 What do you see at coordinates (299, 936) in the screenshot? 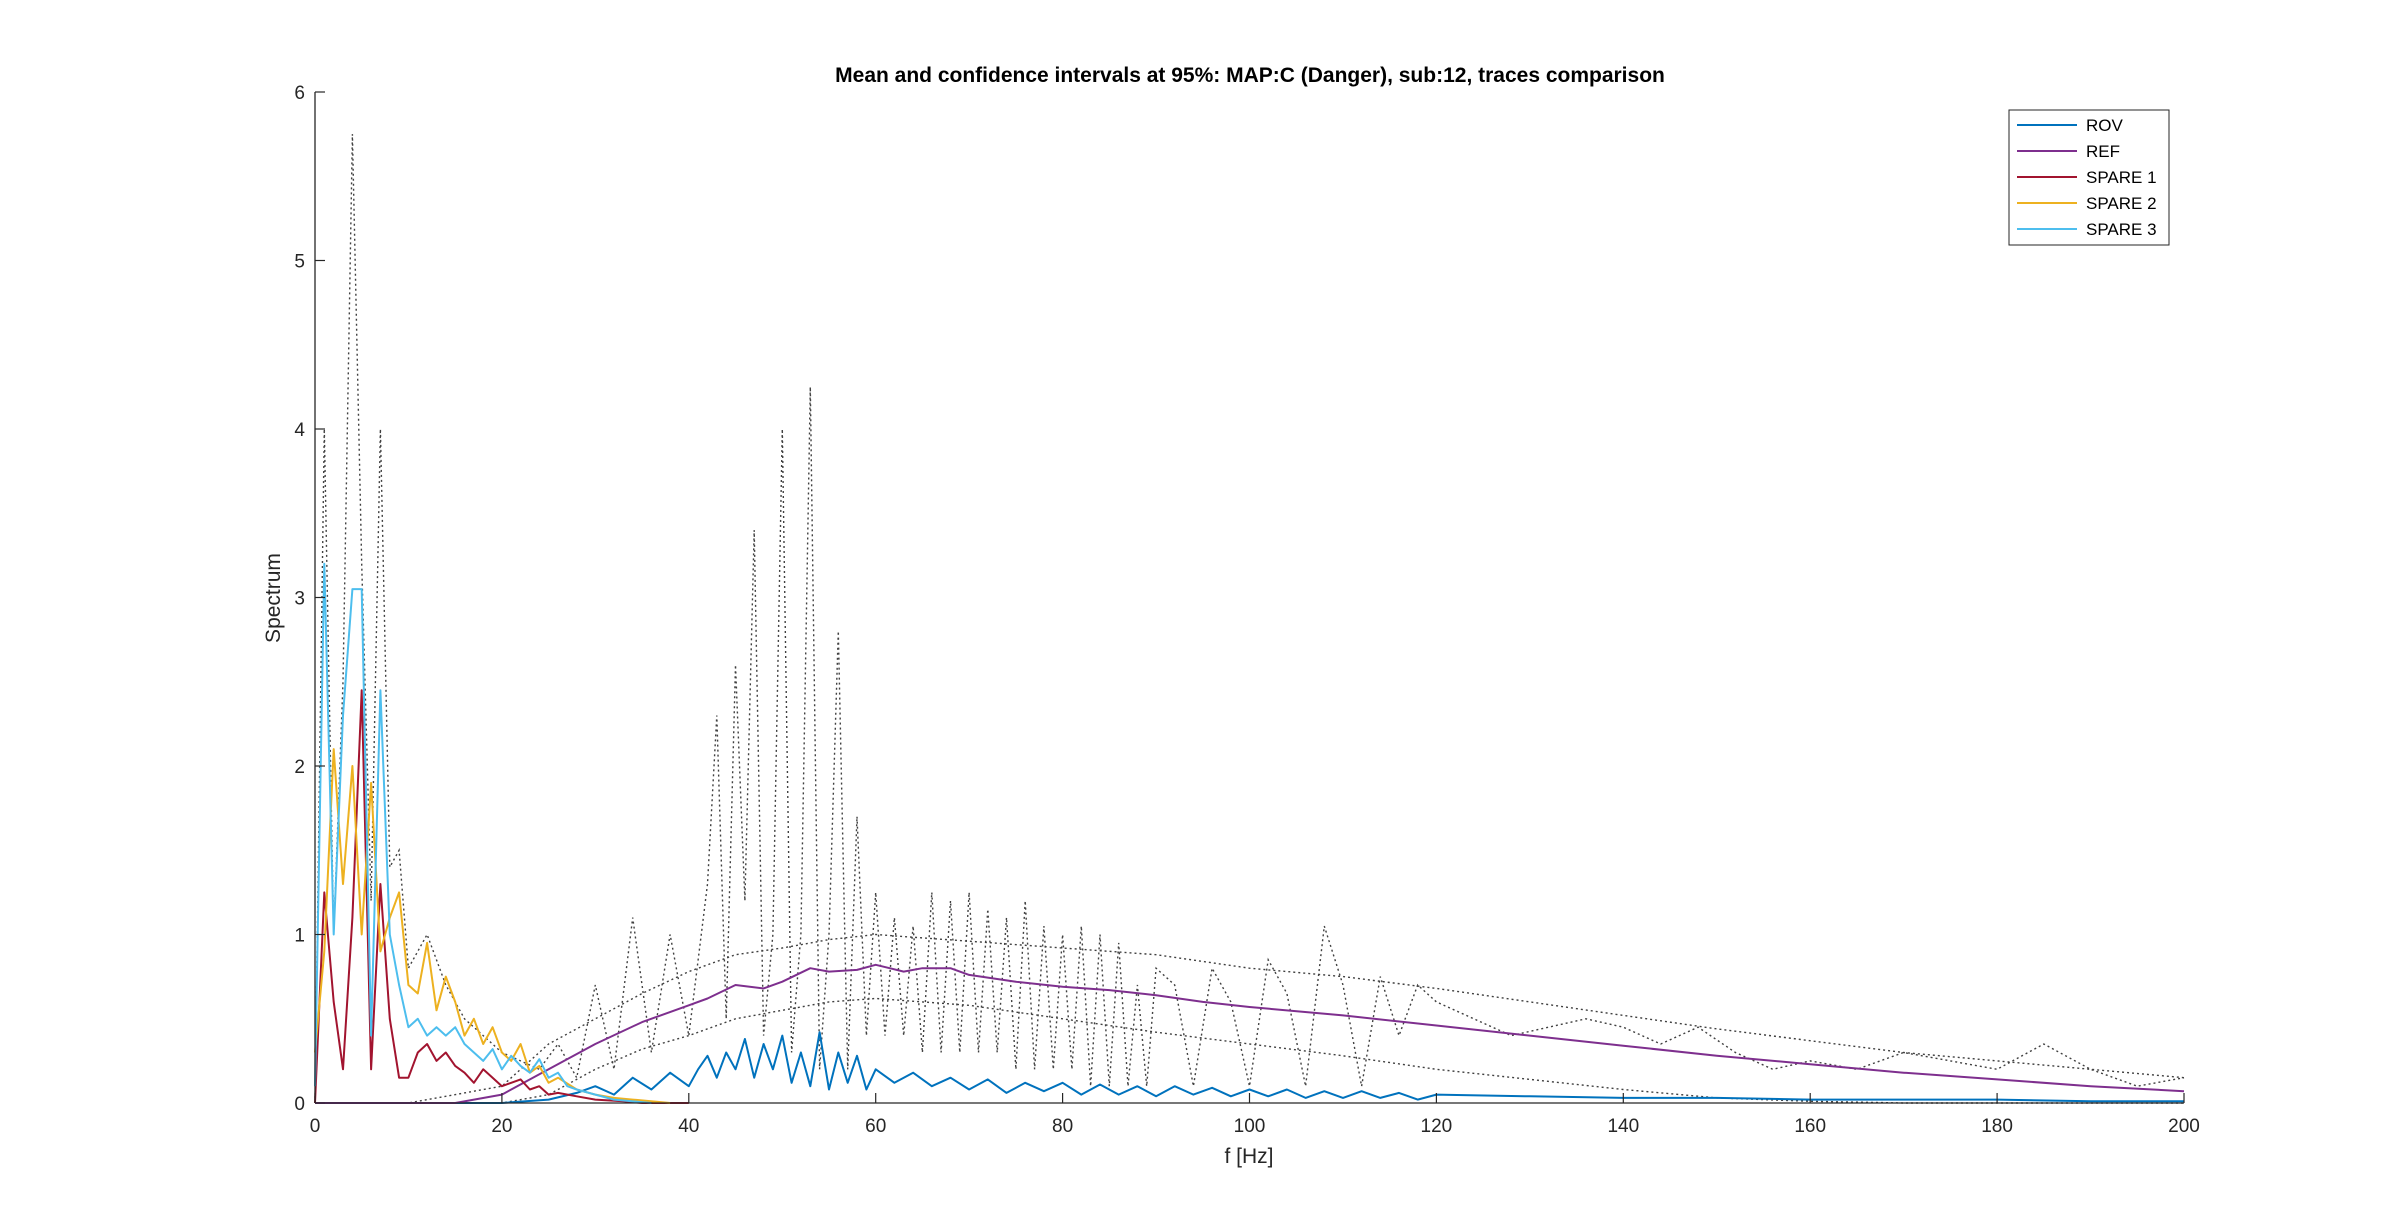
I see `y-tick-label: 1` at bounding box center [299, 936].